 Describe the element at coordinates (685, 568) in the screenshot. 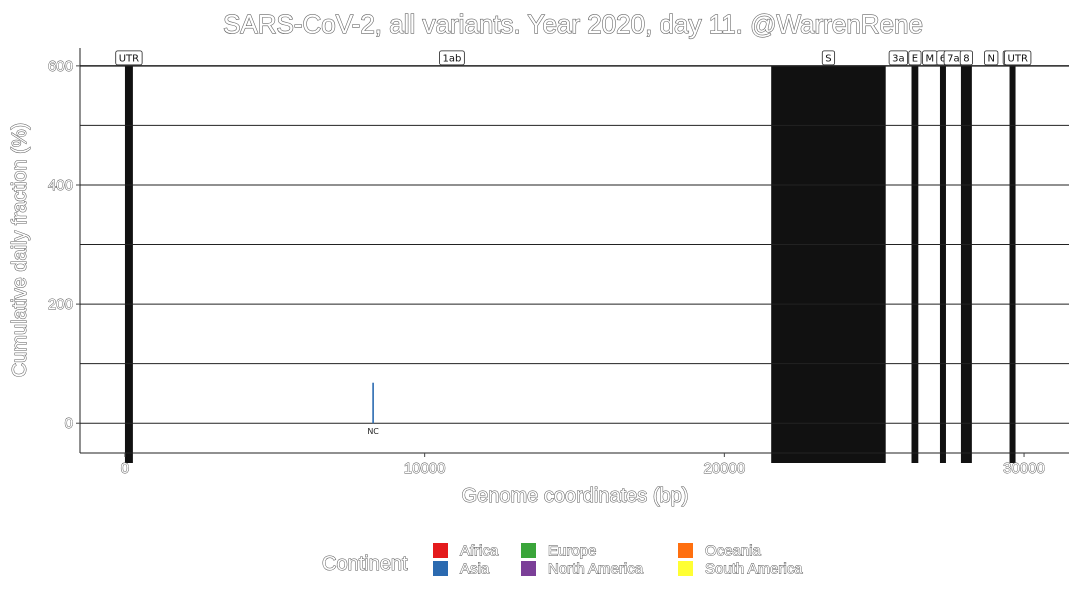

I see `legend-swatch-south-america` at that location.